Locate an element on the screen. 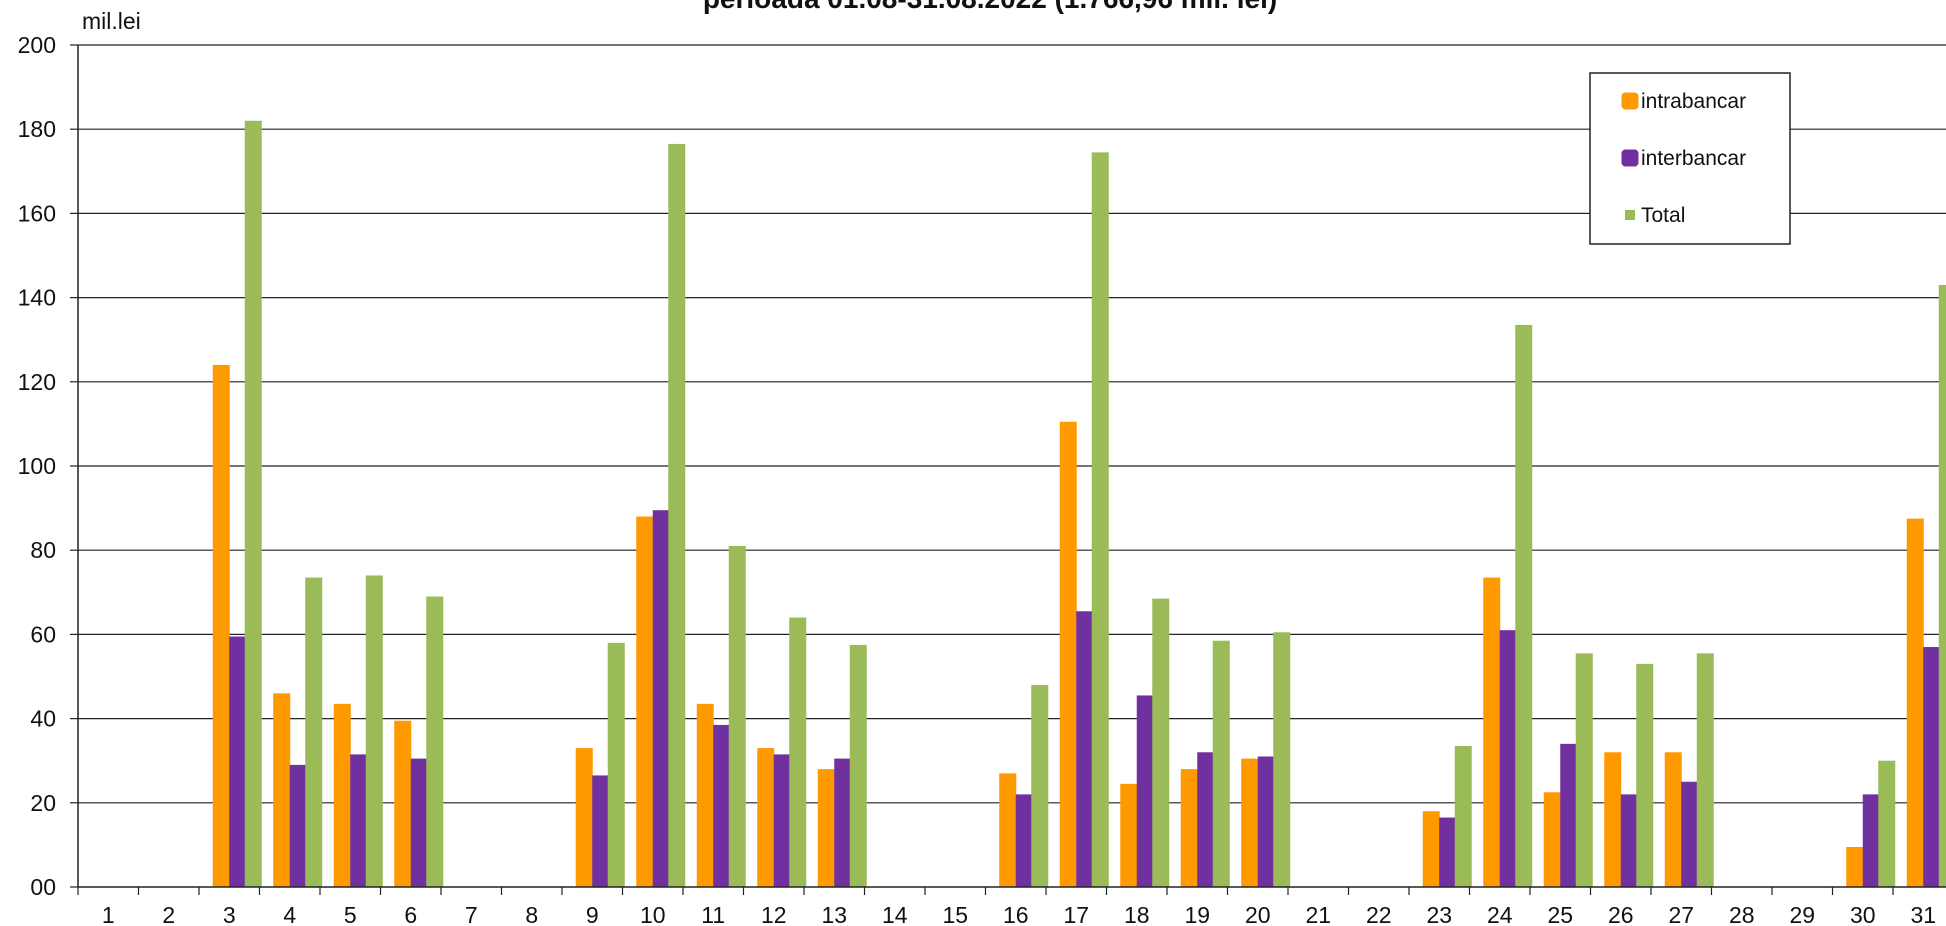 The width and height of the screenshot is (1946, 926). x-tick-label: 31 is located at coordinates (1923, 914).